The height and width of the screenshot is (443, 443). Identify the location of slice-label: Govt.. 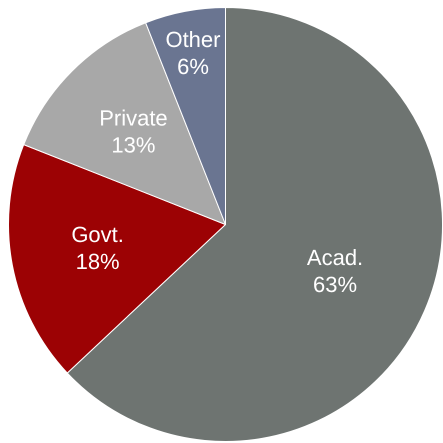
(97, 234).